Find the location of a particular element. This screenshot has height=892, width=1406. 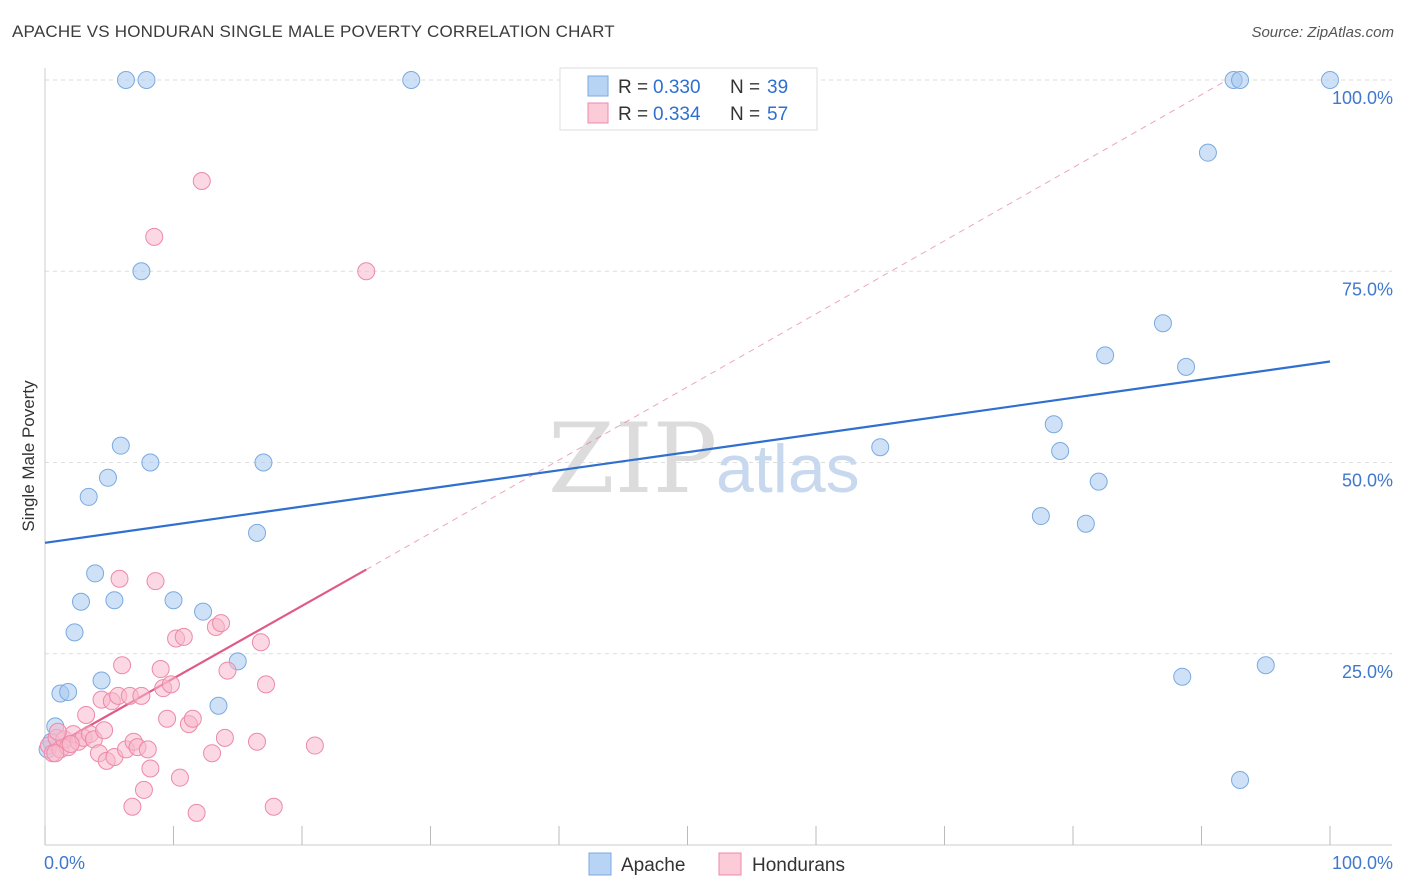

legend-apache-swatch is located at coordinates (598, 86).